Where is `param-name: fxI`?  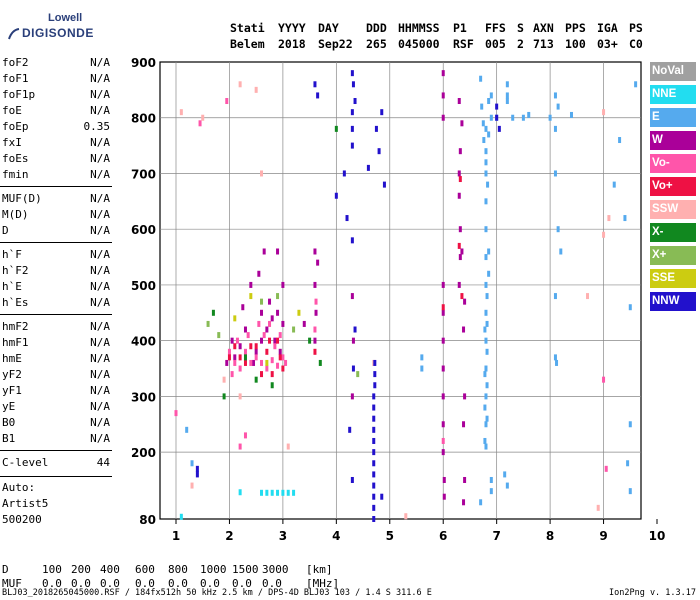 param-name: fxI is located at coordinates (12, 142).